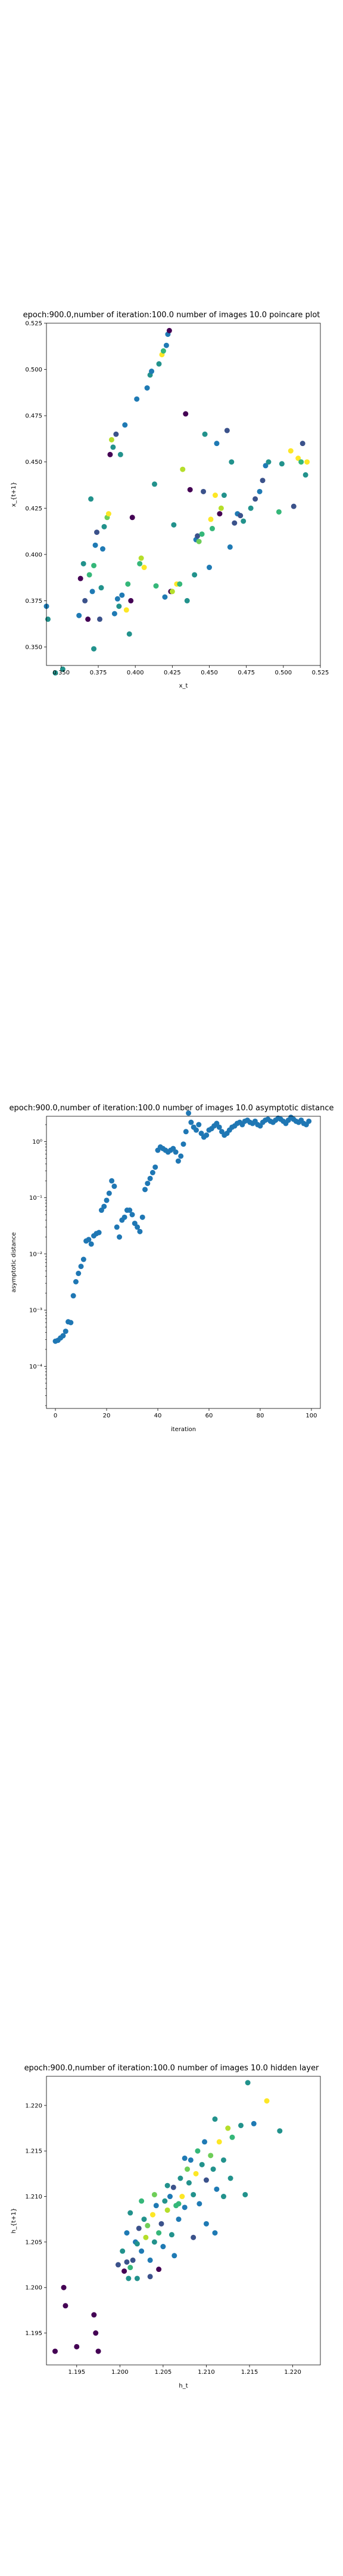 Image resolution: width=343 pixels, height=2576 pixels. I want to click on poincare-x-label: x_t, so click(183, 686).